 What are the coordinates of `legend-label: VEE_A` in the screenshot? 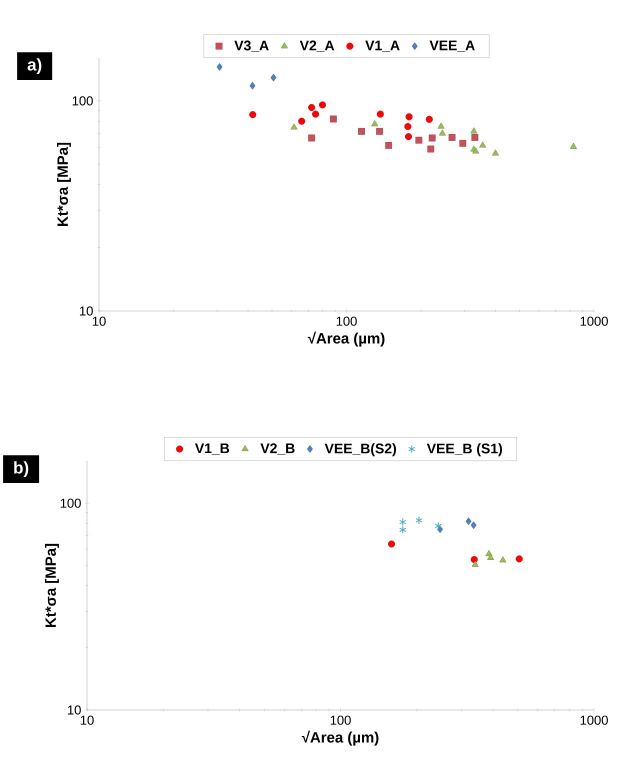 It's located at (452, 46).